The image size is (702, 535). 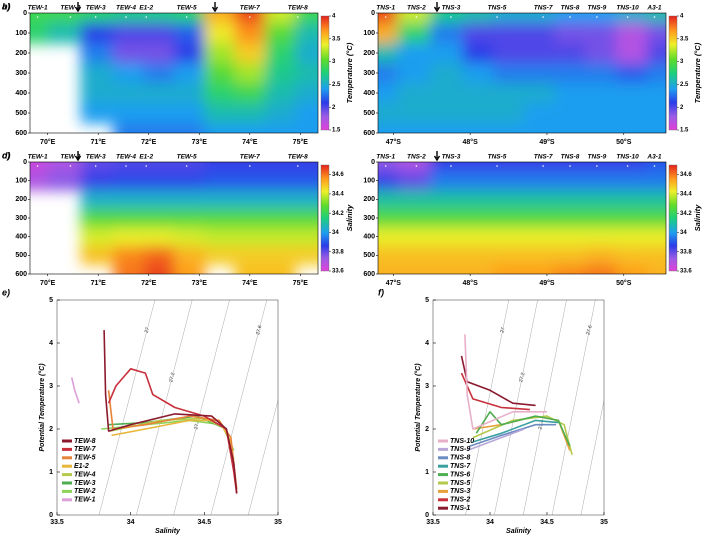 I want to click on colorbar-tick-label: 33.6, so click(x=338, y=272).